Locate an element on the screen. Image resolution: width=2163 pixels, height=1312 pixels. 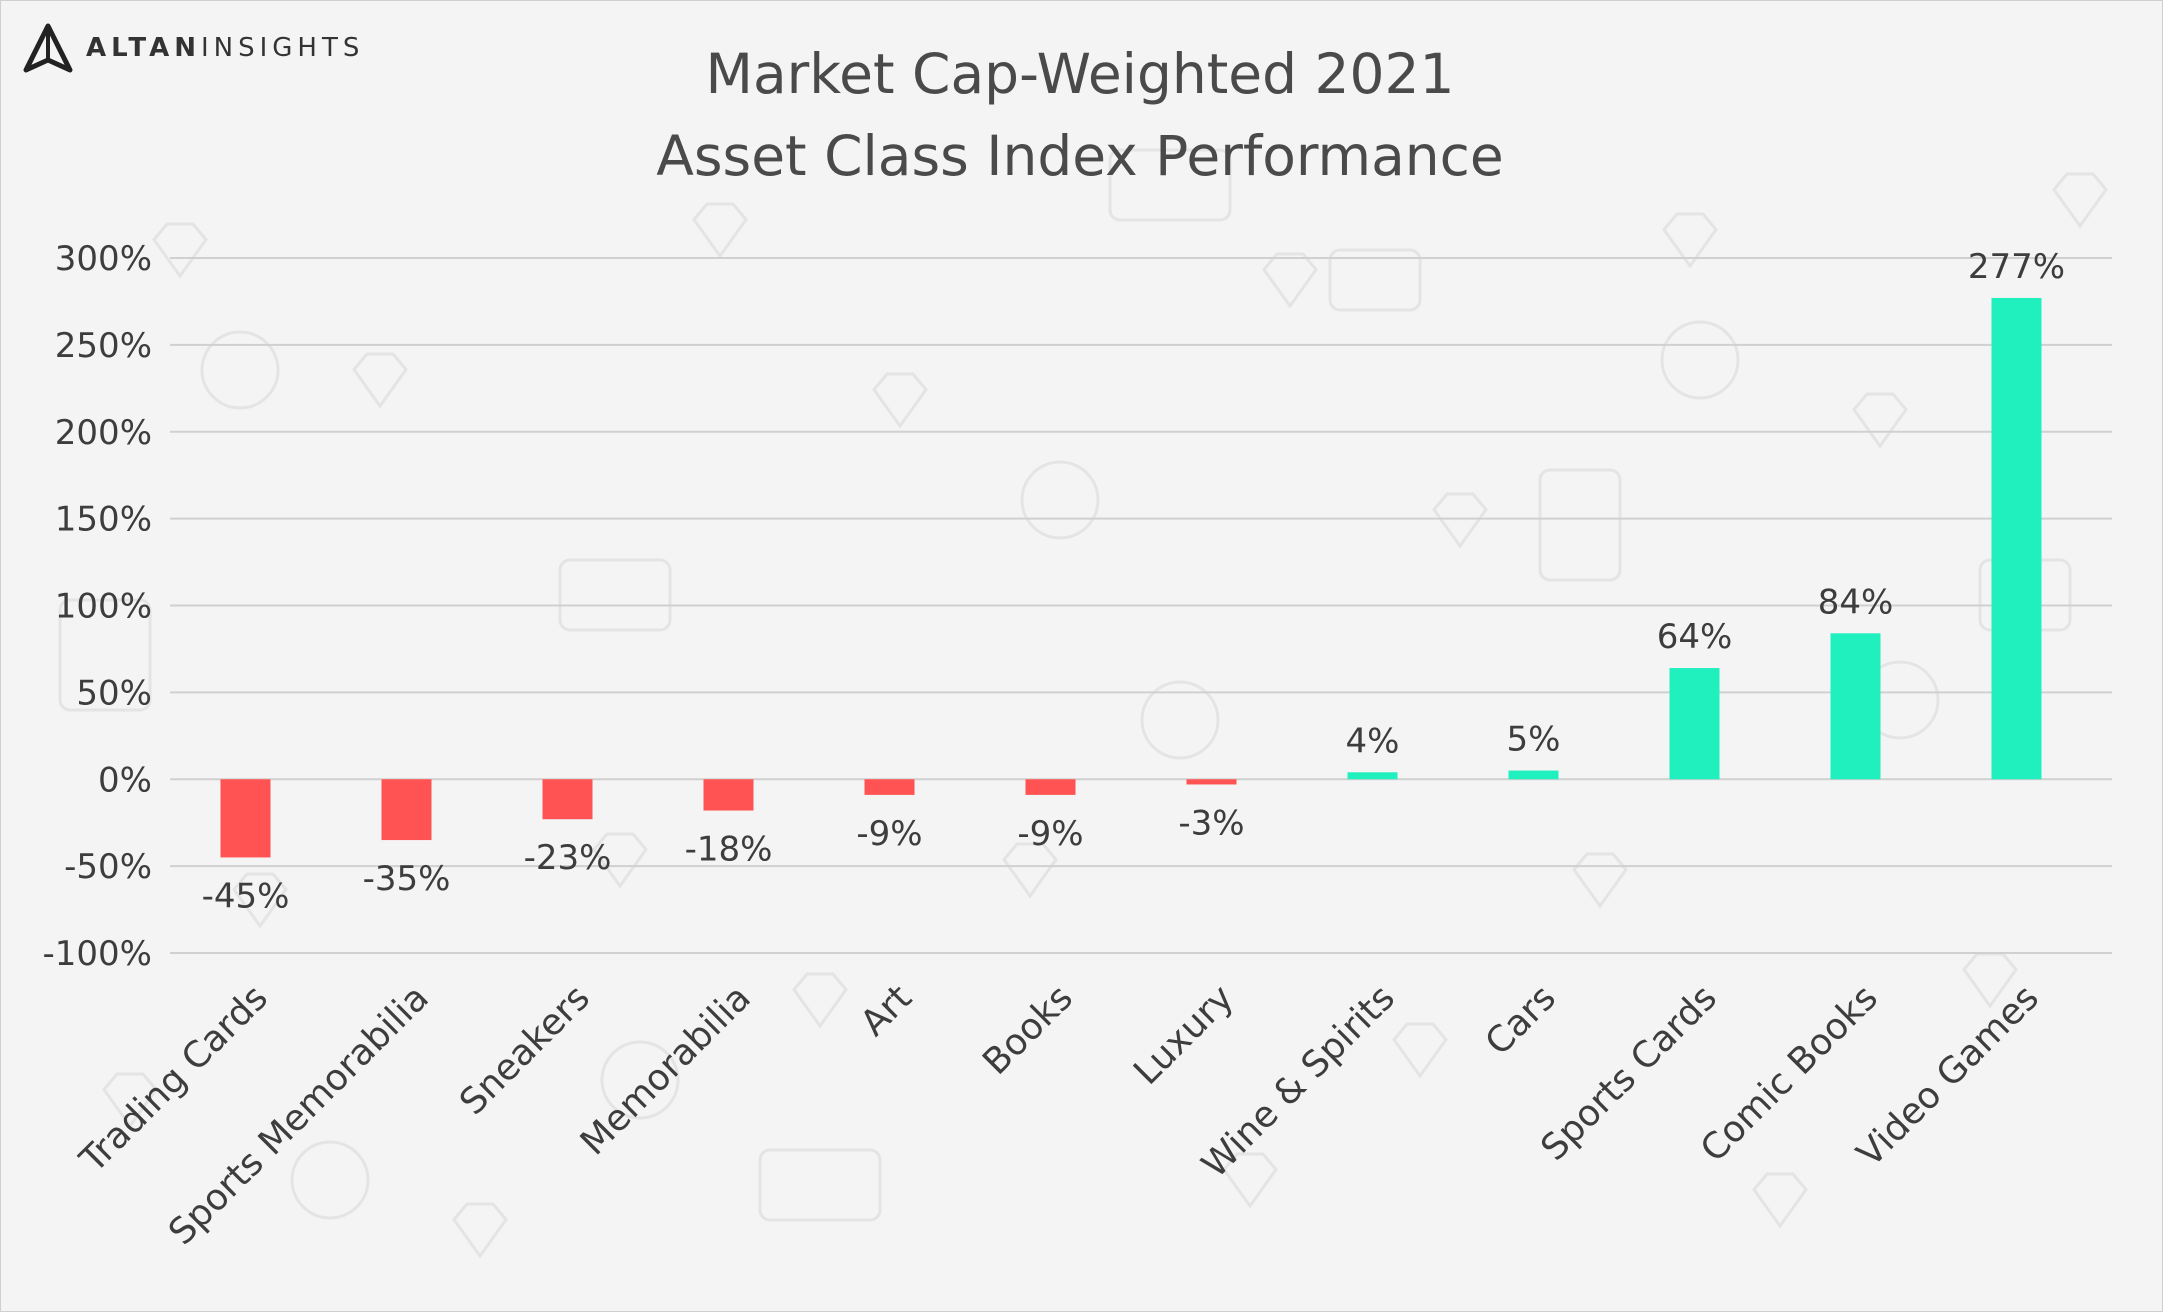
y-tick-label: 0% is located at coordinates (125, 780).